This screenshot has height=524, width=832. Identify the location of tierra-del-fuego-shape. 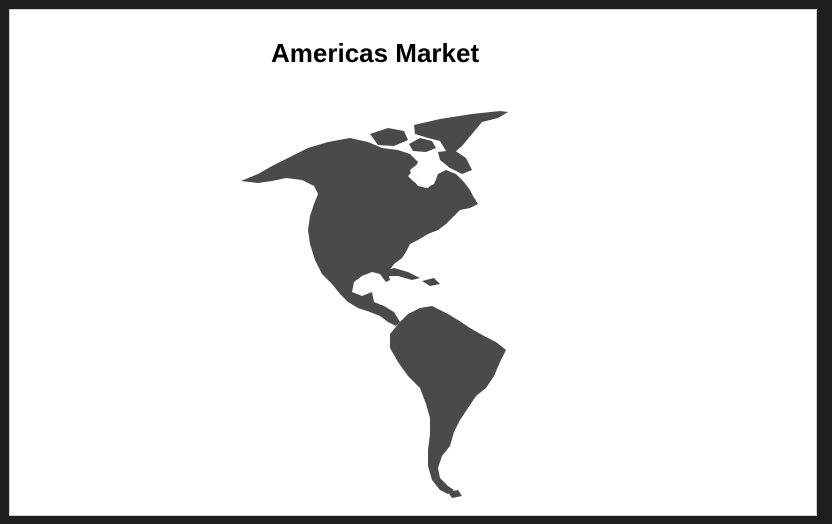
(455, 494).